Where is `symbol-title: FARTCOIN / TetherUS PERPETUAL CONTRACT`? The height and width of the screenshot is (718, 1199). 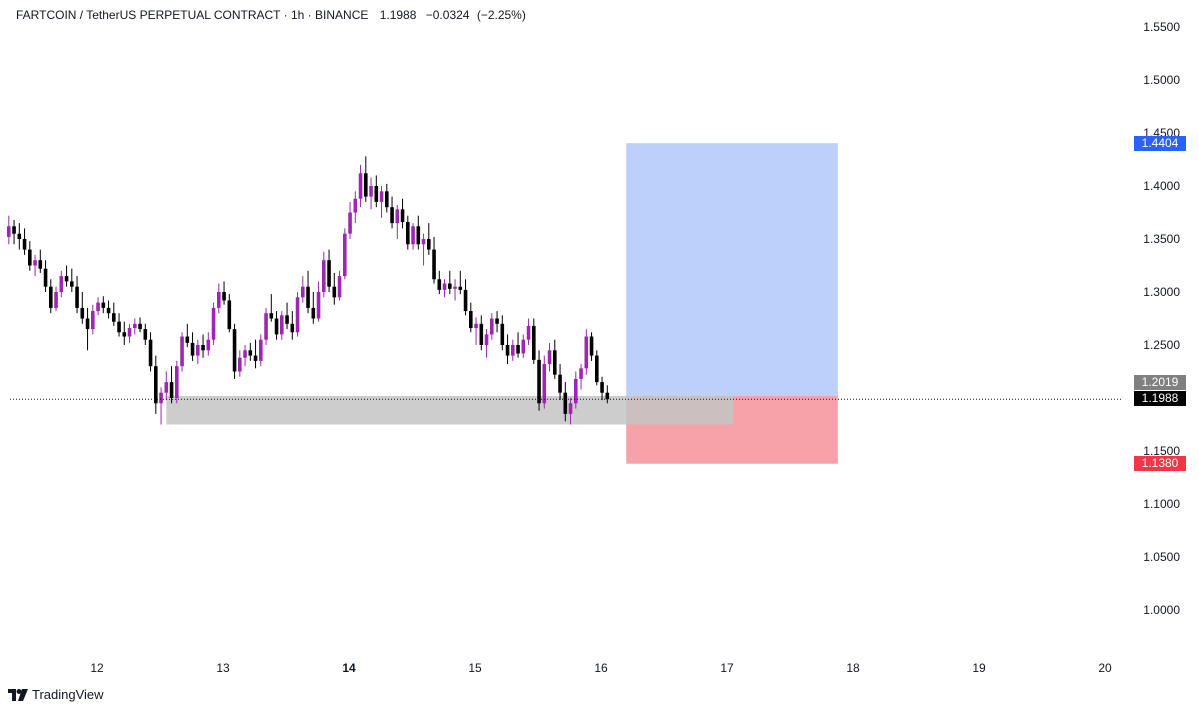 symbol-title: FARTCOIN / TetherUS PERPETUAL CONTRACT is located at coordinates (148, 15).